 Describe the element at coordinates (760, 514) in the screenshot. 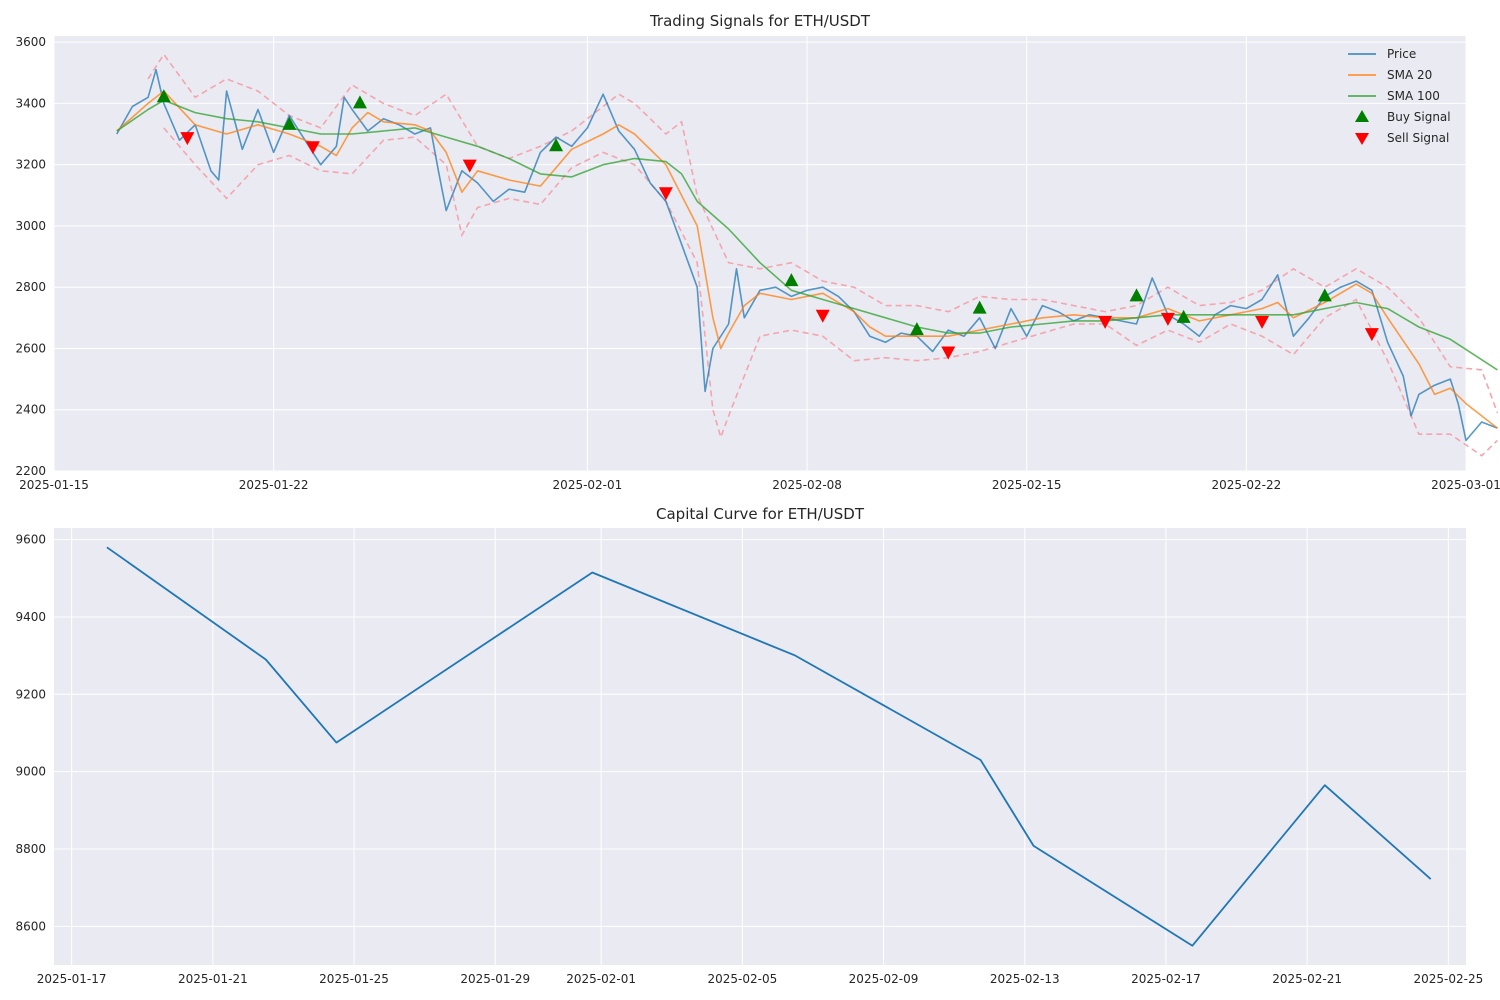

I see `chart-title-capital-curve: Capital Curve for ETH/USDT` at that location.